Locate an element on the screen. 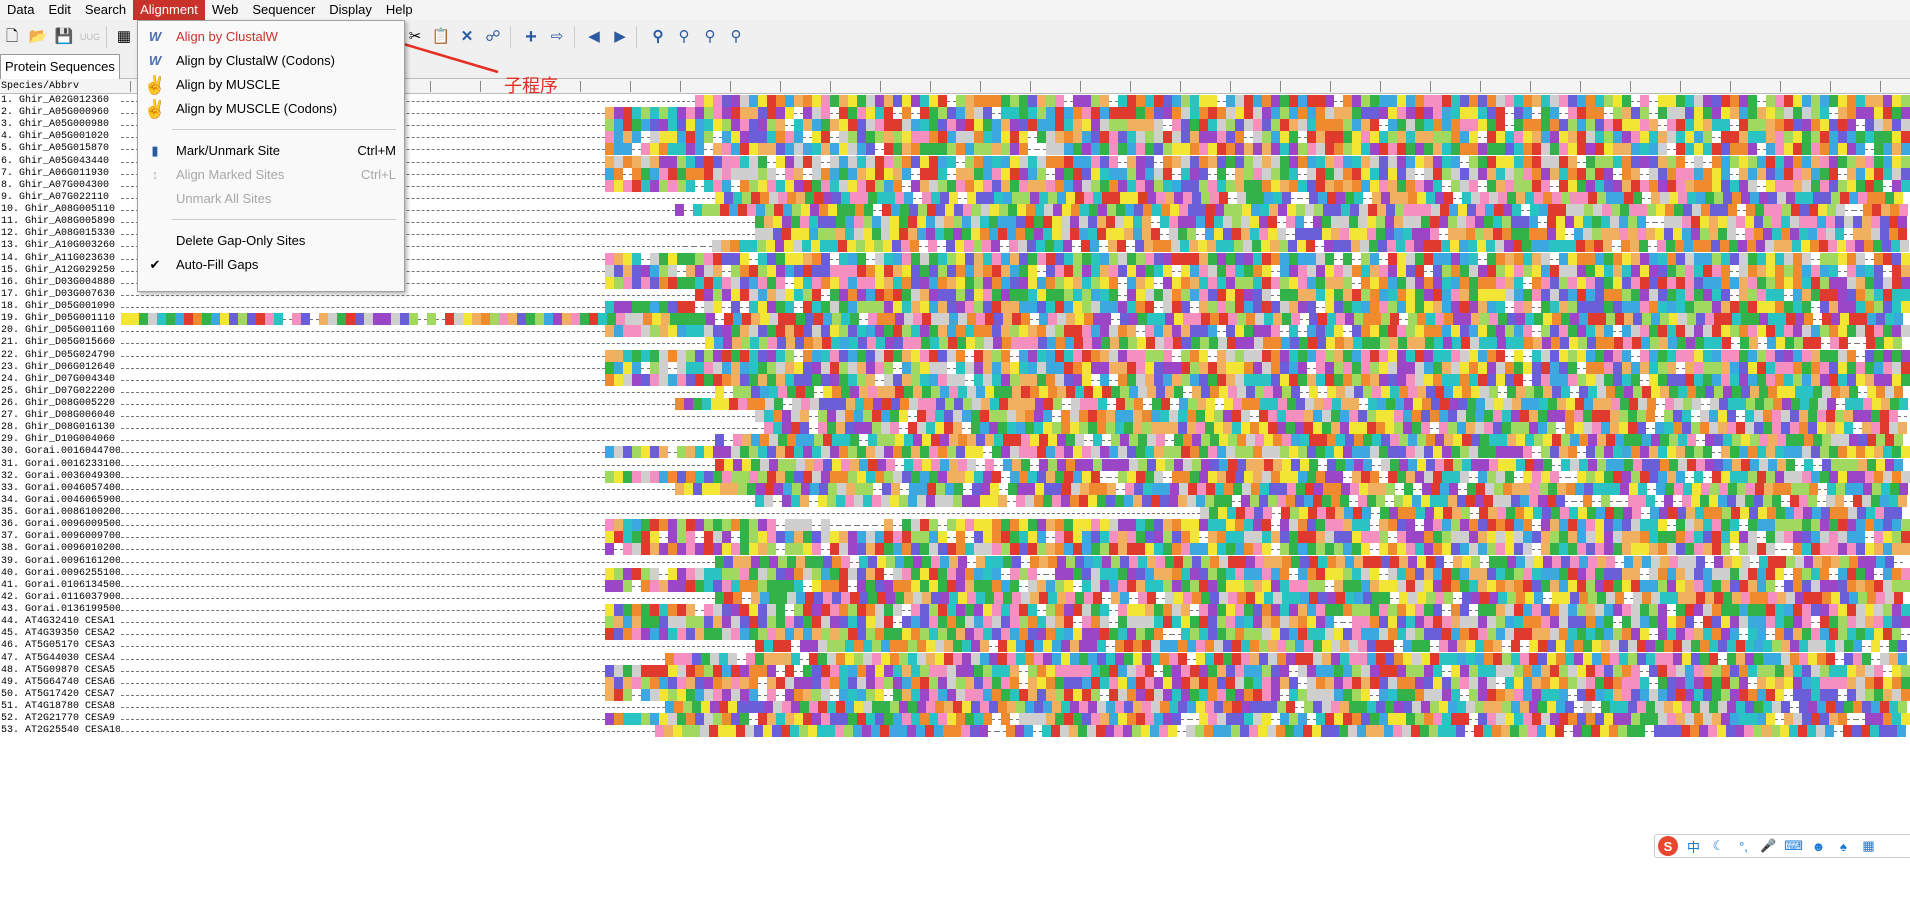 The image size is (1910, 915). uug-icon: UUG is located at coordinates (90, 37).